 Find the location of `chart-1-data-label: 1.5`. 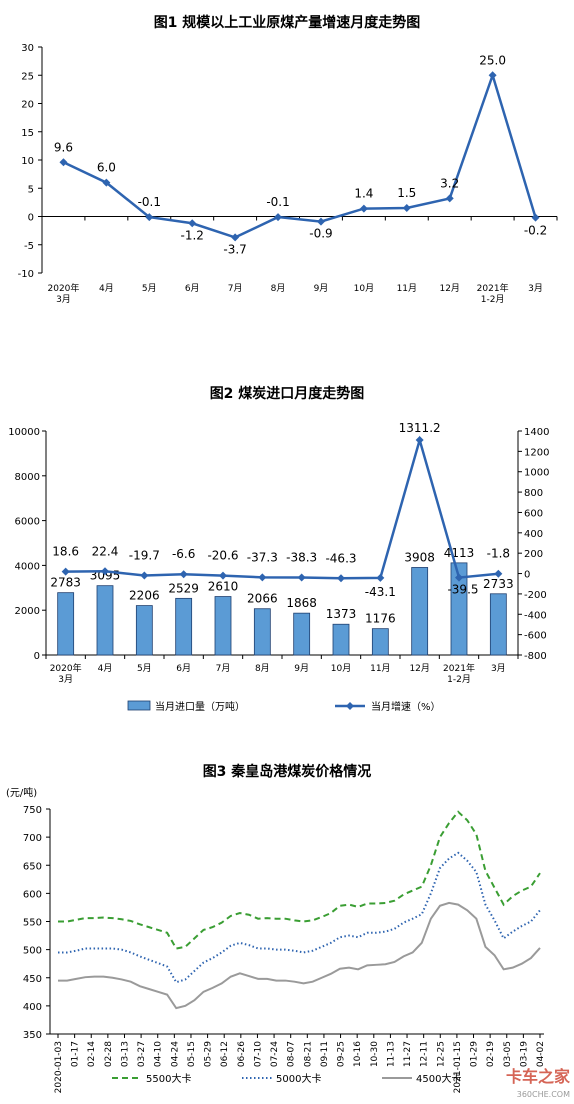

chart-1-data-label: 1.5 is located at coordinates (406, 193).